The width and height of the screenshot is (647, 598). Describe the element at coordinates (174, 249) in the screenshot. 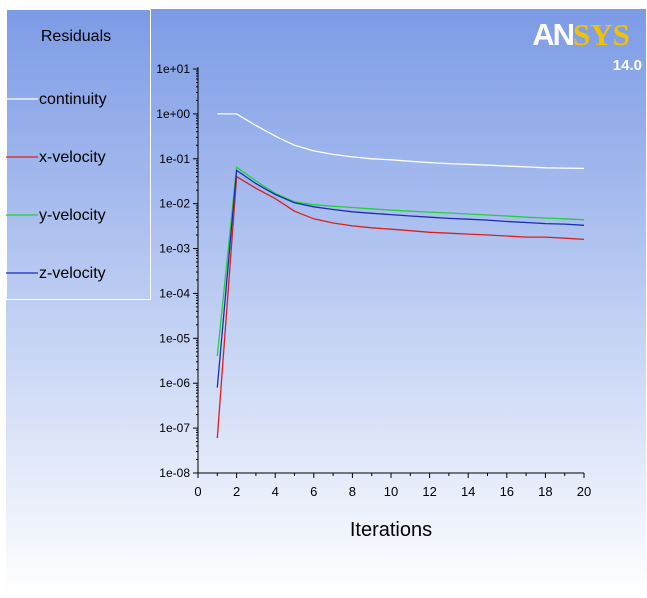

I see `y-tick-label: 1e-03` at that location.